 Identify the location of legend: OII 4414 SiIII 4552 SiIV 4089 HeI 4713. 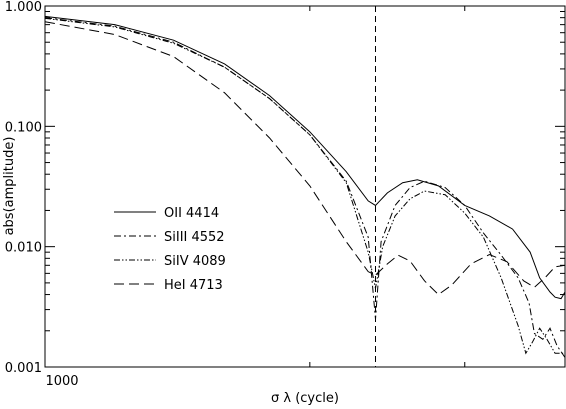
(170, 249).